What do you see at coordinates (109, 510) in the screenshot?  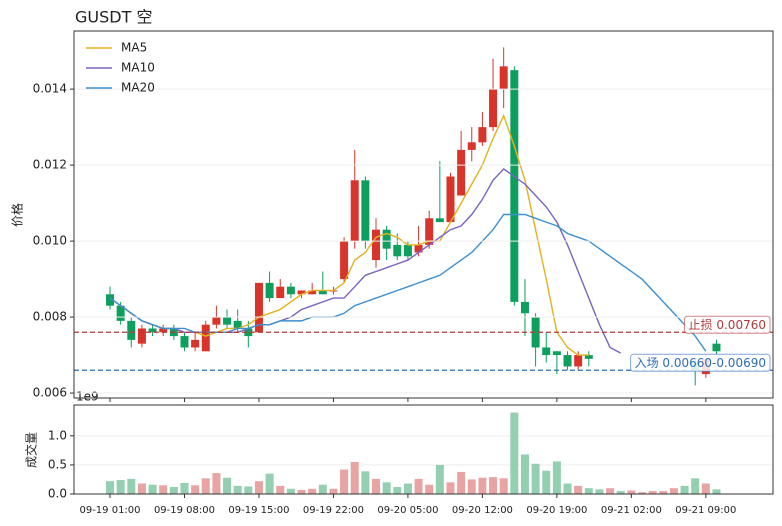 I see `x-tick-label: 09-19 01:00` at bounding box center [109, 510].